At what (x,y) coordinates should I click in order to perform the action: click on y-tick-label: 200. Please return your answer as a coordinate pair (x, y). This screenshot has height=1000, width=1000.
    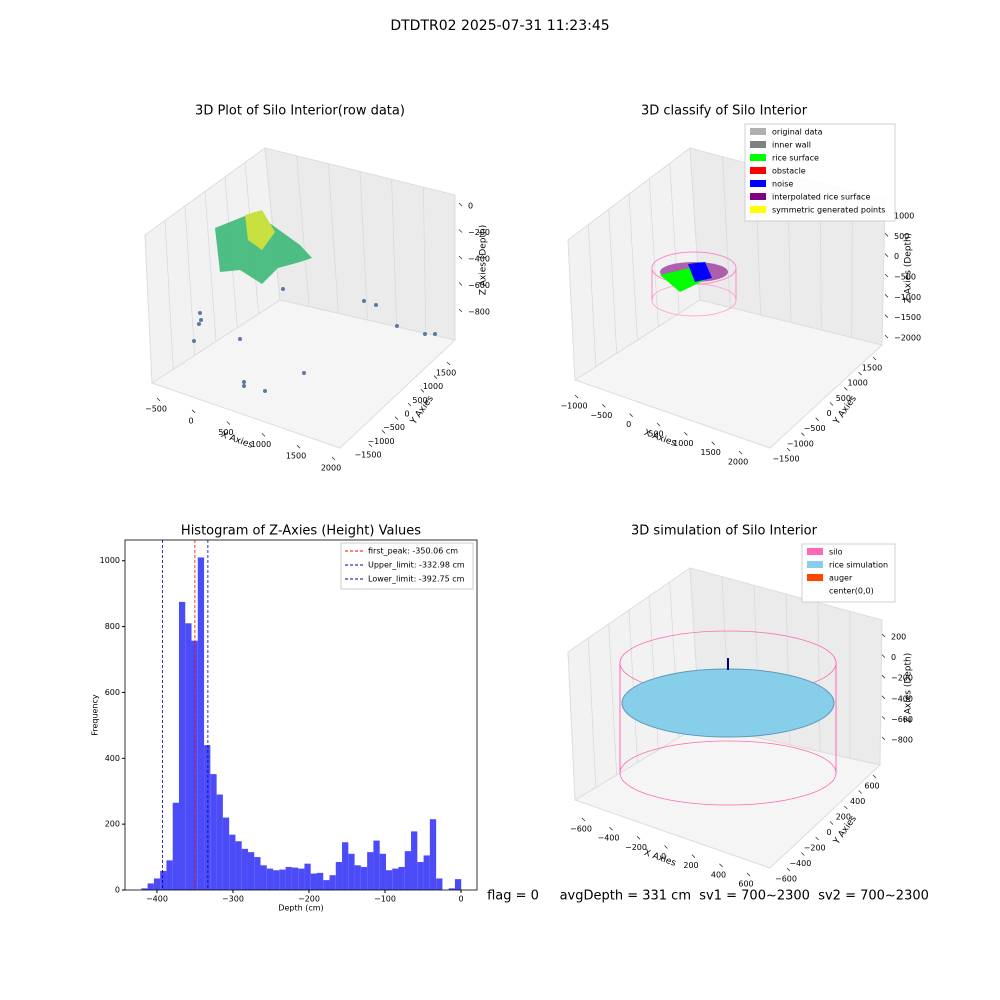
    Looking at the image, I should click on (843, 817).